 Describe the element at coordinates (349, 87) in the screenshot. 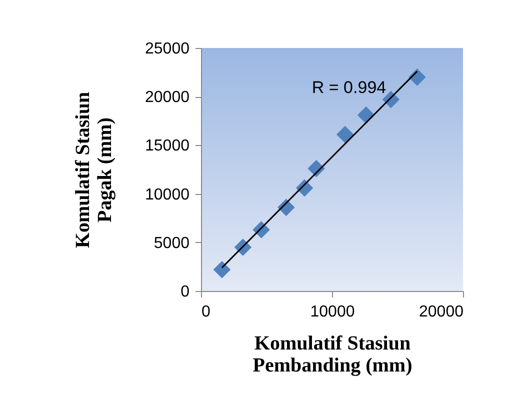

I see `annotation: R = 0.994` at that location.